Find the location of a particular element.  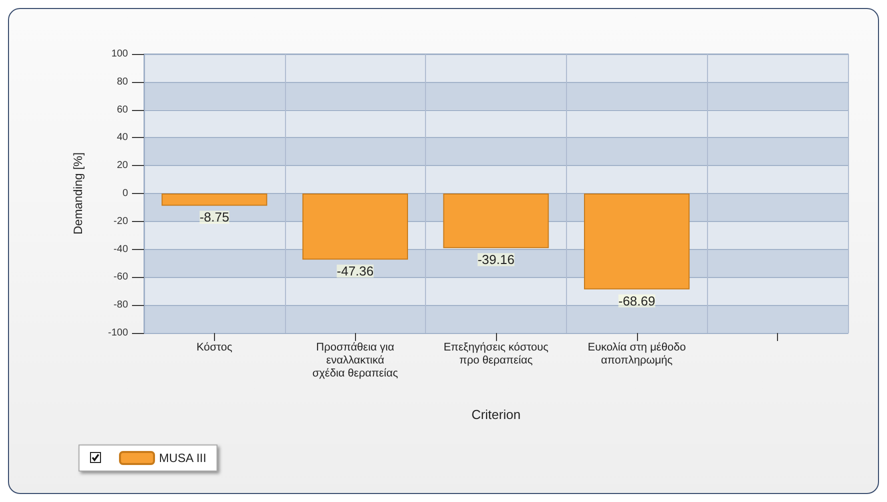

y-tick-label: -60 is located at coordinates (121, 277).